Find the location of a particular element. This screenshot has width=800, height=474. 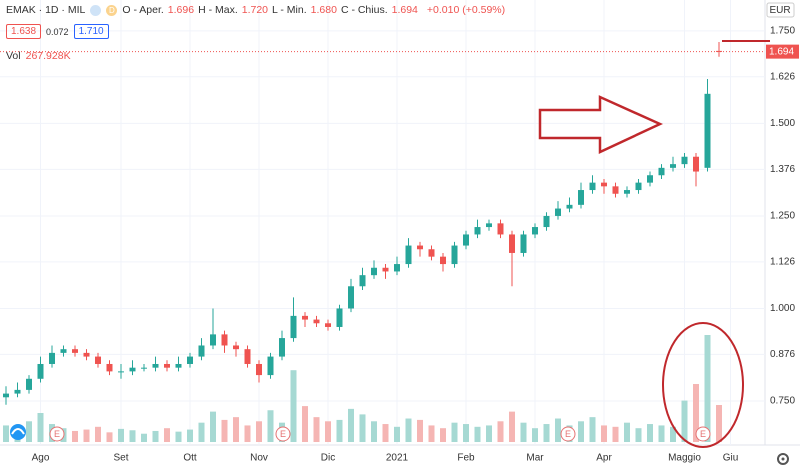

y-tick-label: 1.000 is located at coordinates (782, 308).